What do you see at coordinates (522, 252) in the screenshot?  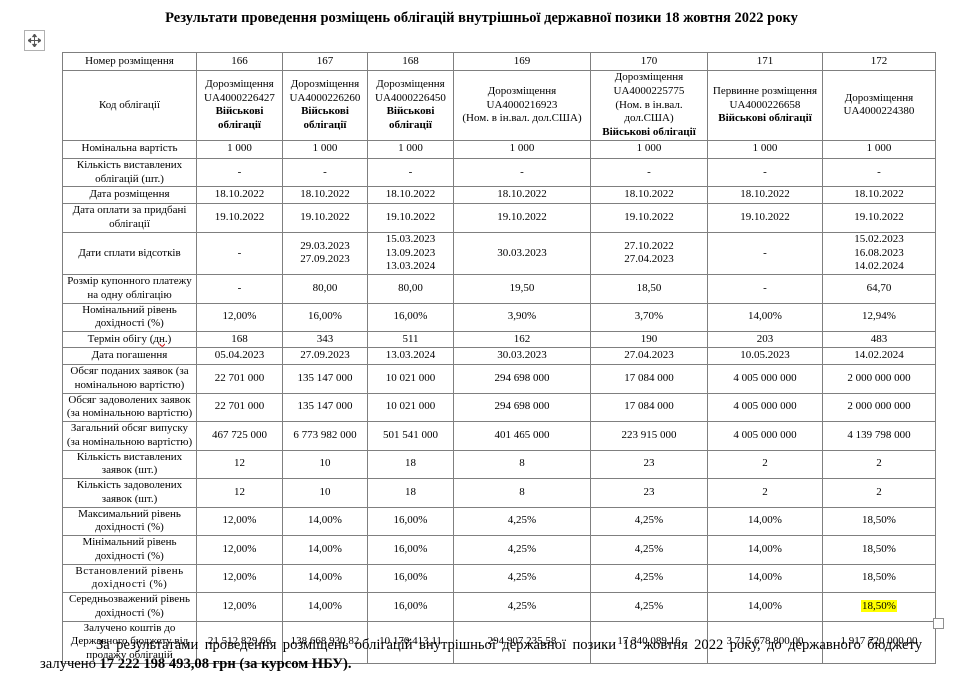 I see `cell-text: 30.03.2023` at bounding box center [522, 252].